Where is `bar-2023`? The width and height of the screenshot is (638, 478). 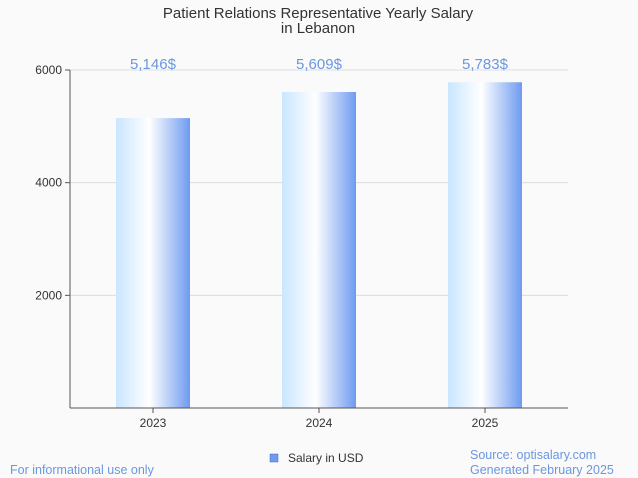 bar-2023 is located at coordinates (153, 263).